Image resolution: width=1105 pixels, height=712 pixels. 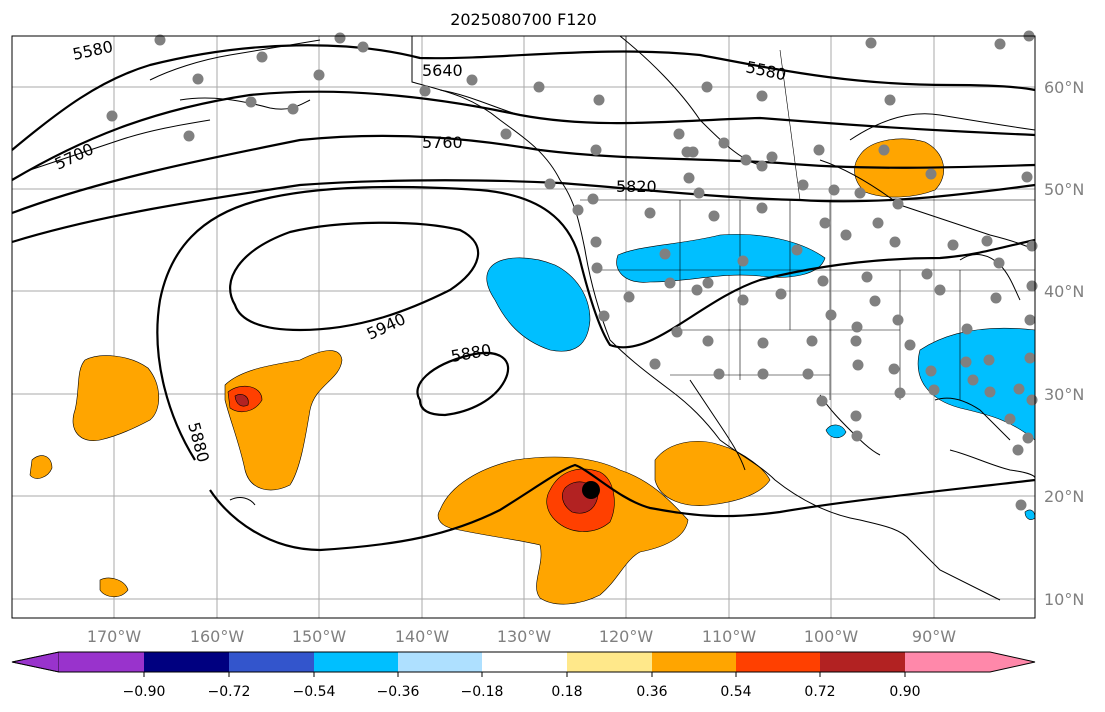 I want to click on lon-label-150w: 150°W, so click(x=319, y=636).